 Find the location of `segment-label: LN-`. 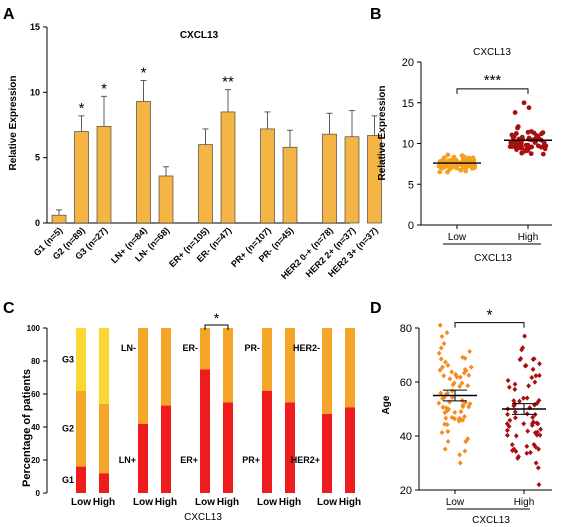

segment-label: LN- is located at coordinates (128, 348).